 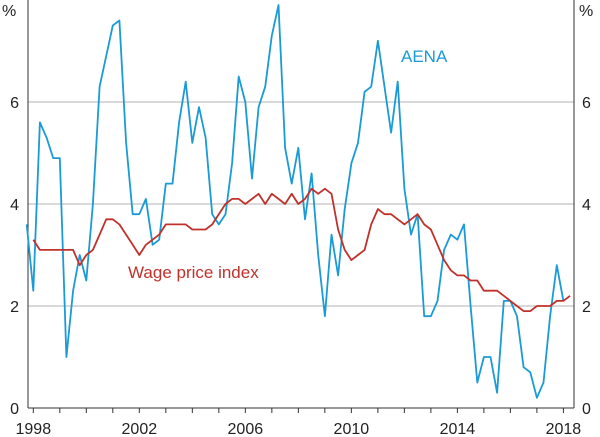 I want to click on x-tick-2006: 2006, so click(x=246, y=429).